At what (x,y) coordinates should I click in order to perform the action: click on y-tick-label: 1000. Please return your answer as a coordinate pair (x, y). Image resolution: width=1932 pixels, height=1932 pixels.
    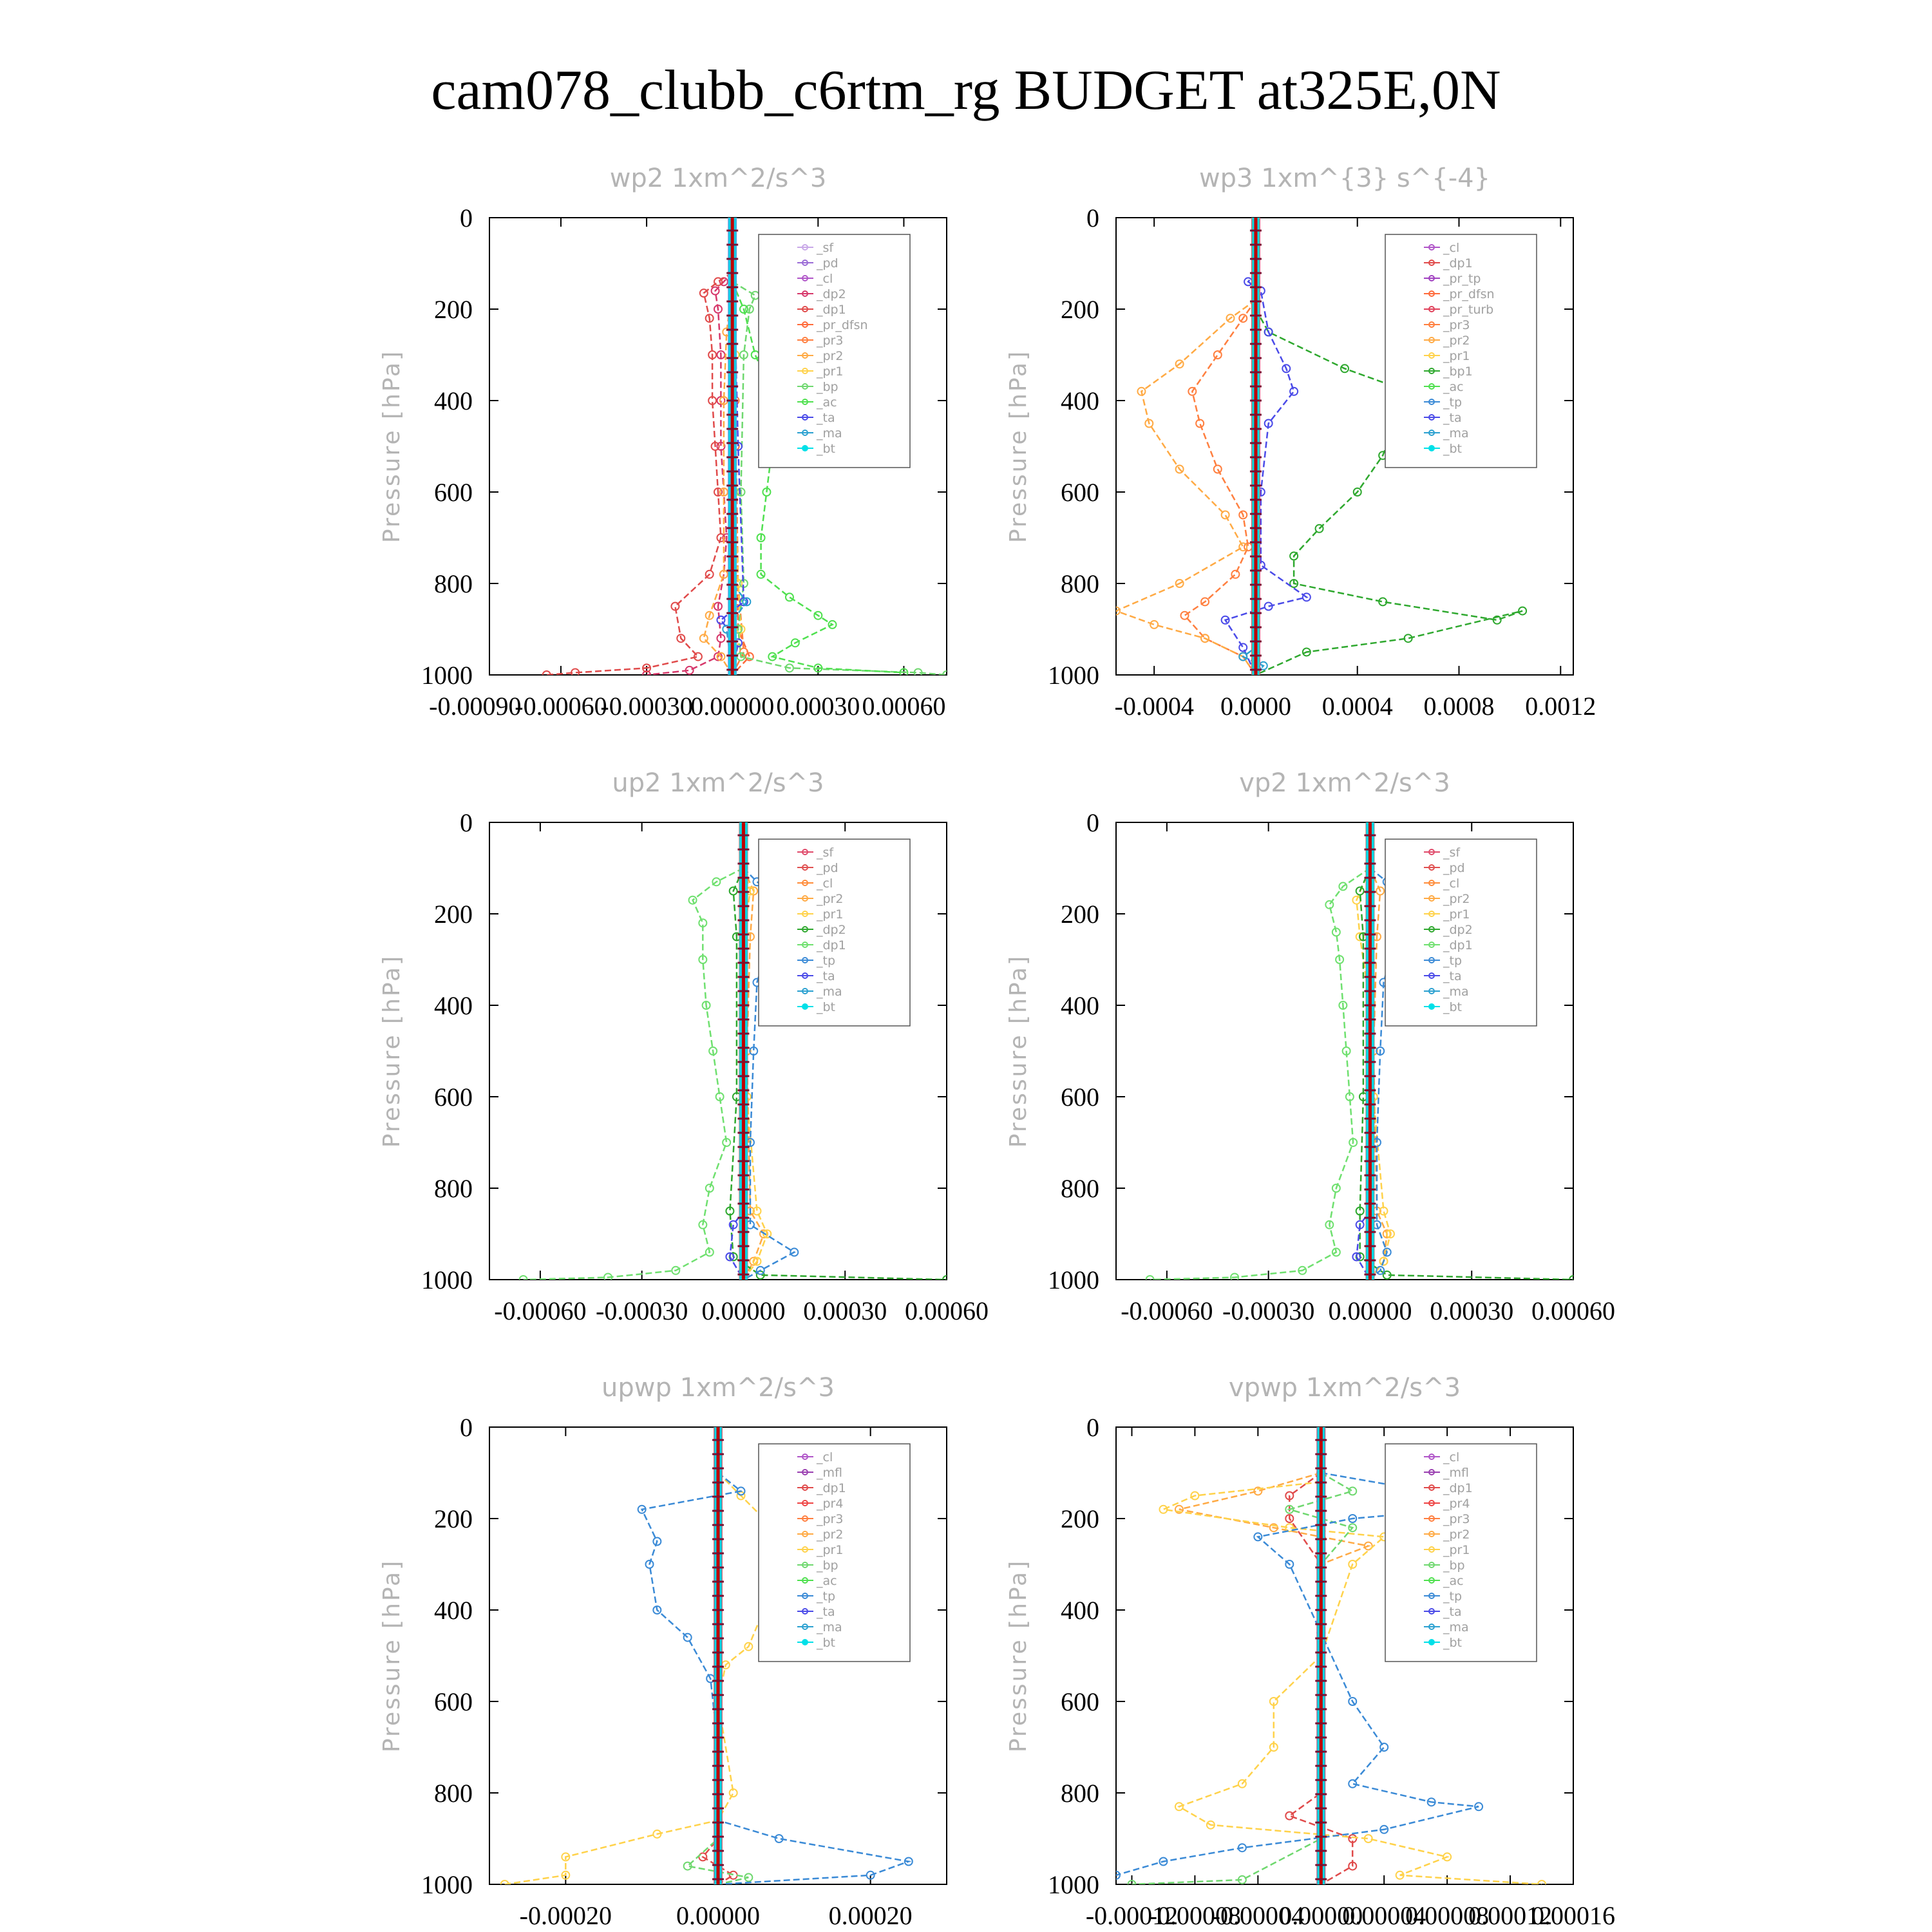
    Looking at the image, I should click on (1073, 676).